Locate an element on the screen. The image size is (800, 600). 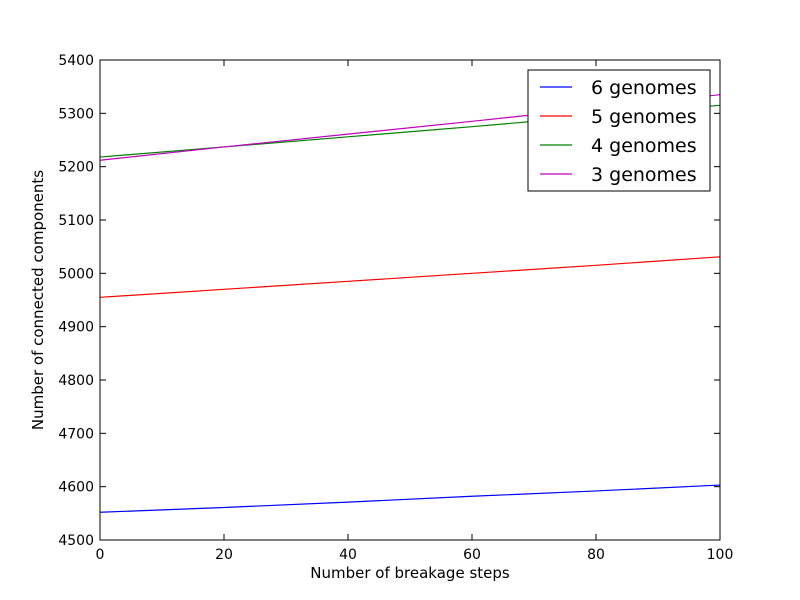
y-tick-label: 5000 is located at coordinates (76, 274).